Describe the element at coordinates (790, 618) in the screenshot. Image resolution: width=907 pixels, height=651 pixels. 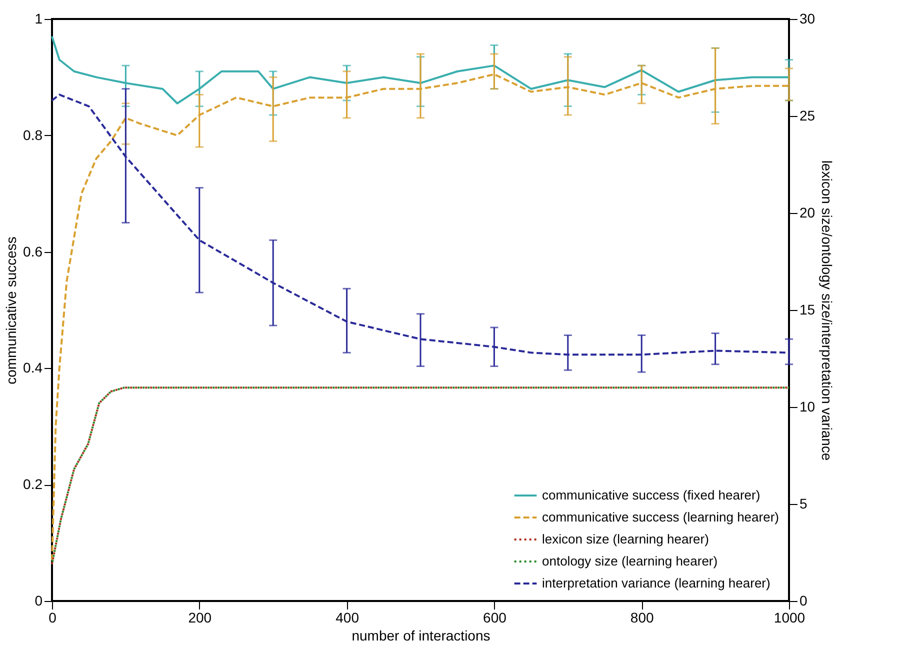
I see `x-tick-label: 1000` at that location.